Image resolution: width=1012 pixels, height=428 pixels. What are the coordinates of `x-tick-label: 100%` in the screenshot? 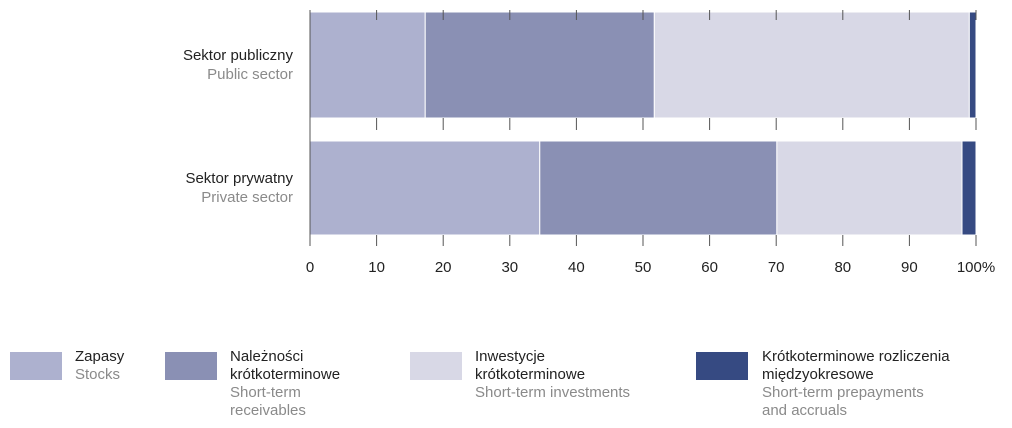 It's located at (976, 267).